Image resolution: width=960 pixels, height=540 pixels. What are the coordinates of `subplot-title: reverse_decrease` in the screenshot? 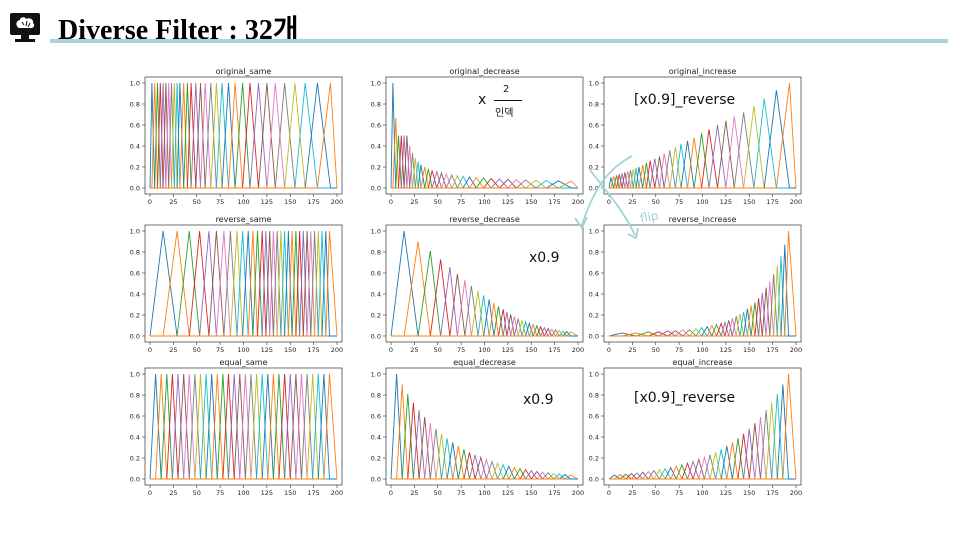 It's located at (484, 219).